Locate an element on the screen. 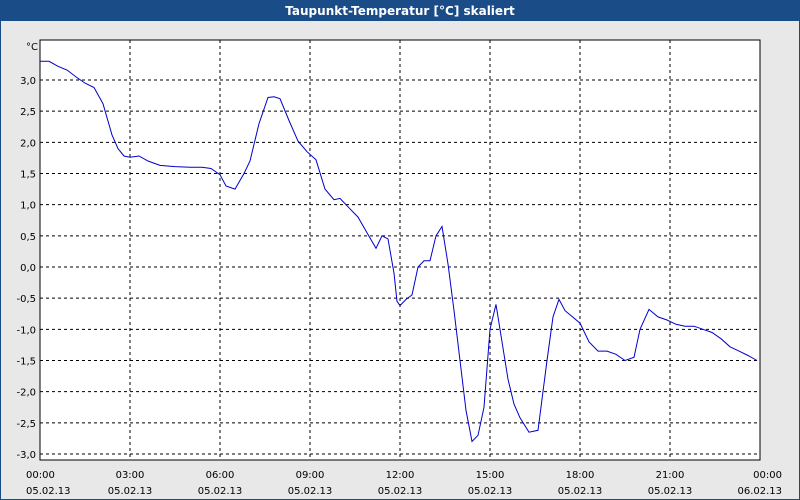 The width and height of the screenshot is (800, 500). x-tick-time: 09:00 is located at coordinates (310, 475).